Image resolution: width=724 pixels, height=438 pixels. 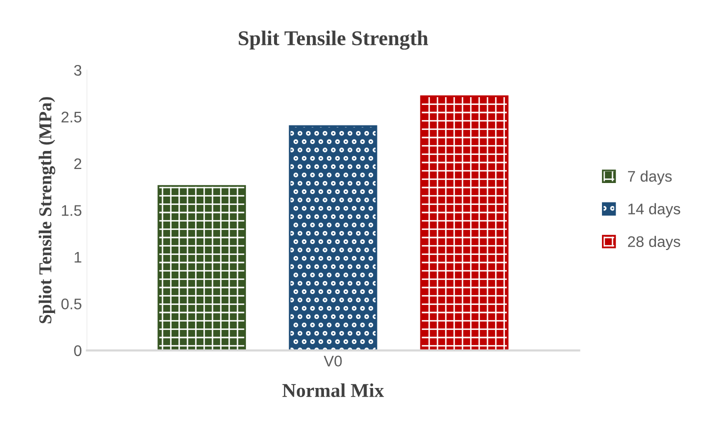 What do you see at coordinates (78, 257) in the screenshot?
I see `y-tick-label: 1` at bounding box center [78, 257].